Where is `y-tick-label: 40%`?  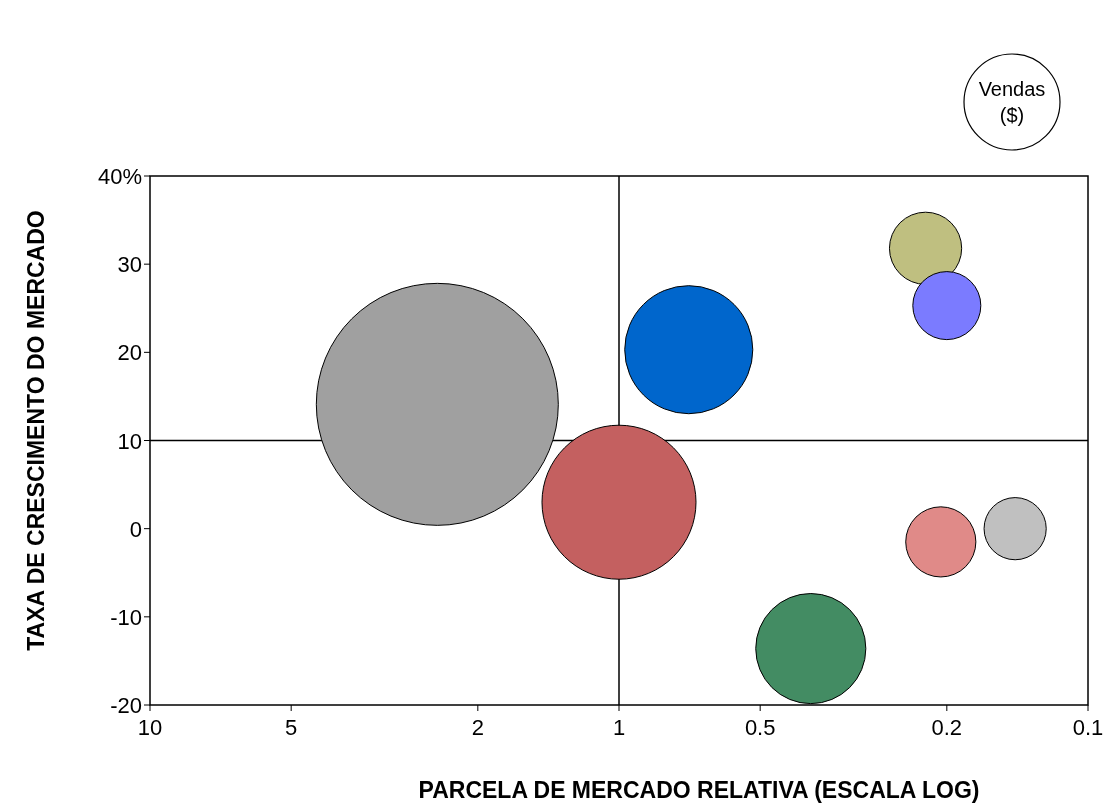 y-tick-label: 40% is located at coordinates (119, 176).